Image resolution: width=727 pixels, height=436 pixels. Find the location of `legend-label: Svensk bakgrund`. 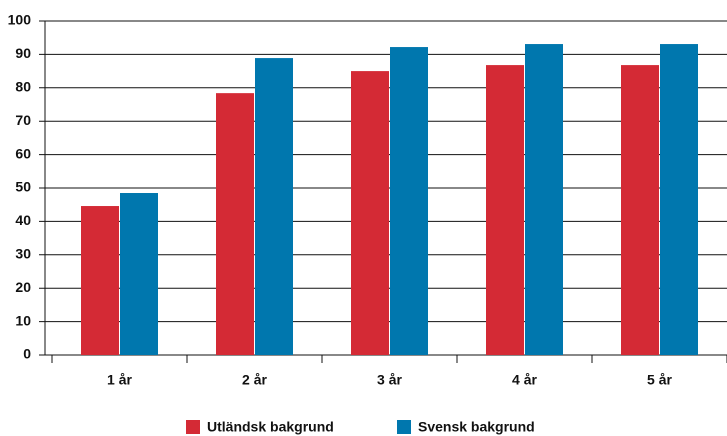

legend-label: Svensk bakgrund is located at coordinates (476, 427).